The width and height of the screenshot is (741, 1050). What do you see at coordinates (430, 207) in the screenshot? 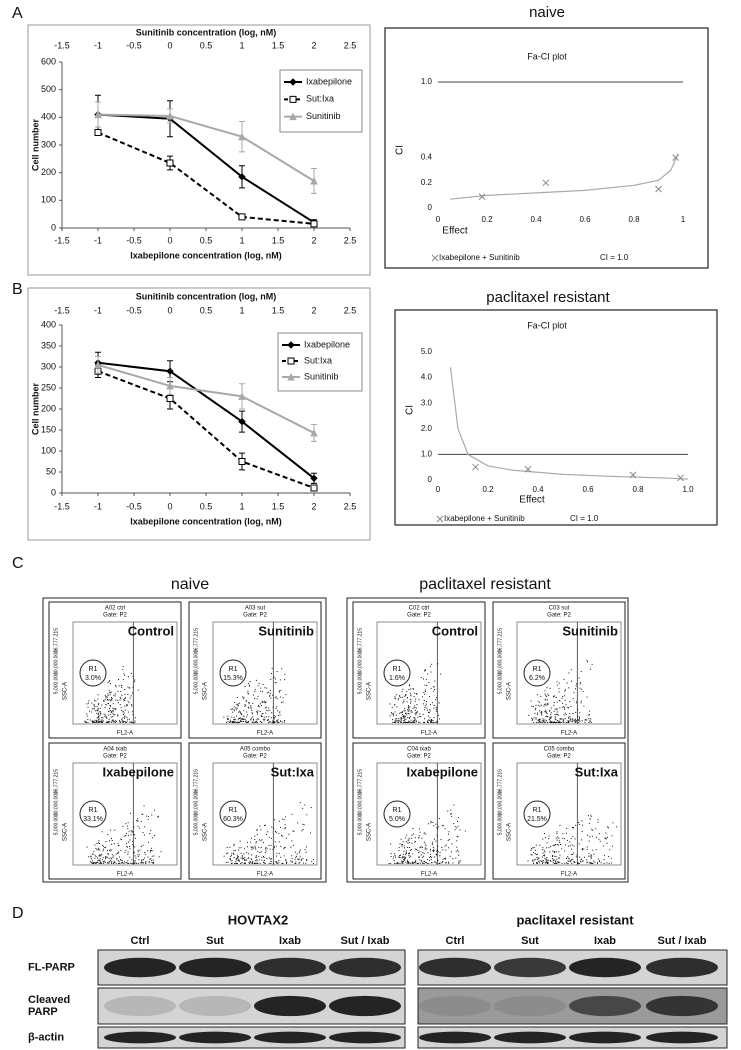
I see `y-tick-label: 0` at bounding box center [430, 207].